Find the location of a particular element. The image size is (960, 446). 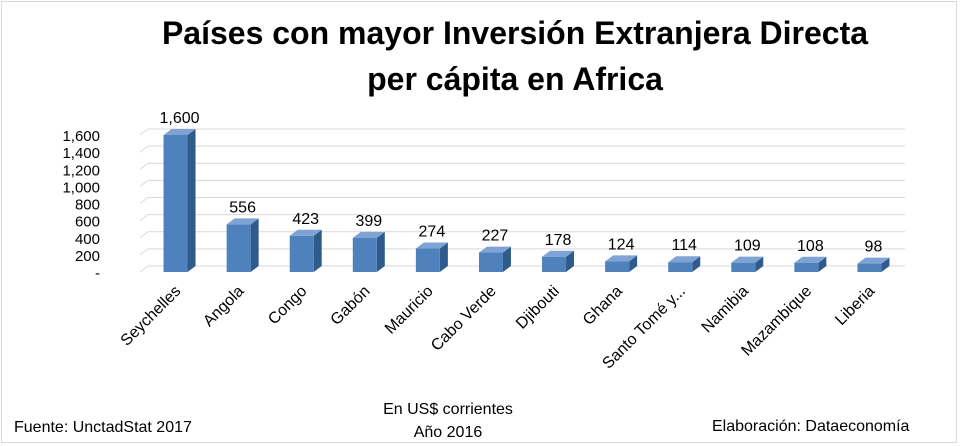

data-label: 423 is located at coordinates (305, 219).